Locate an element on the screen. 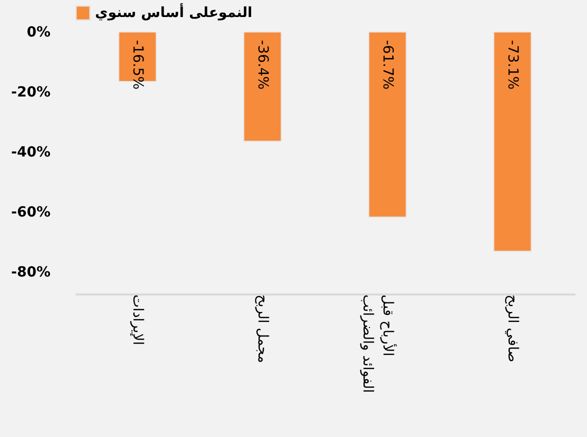 The width and height of the screenshot is (587, 437). y-tick-label: 0% is located at coordinates (38, 32).